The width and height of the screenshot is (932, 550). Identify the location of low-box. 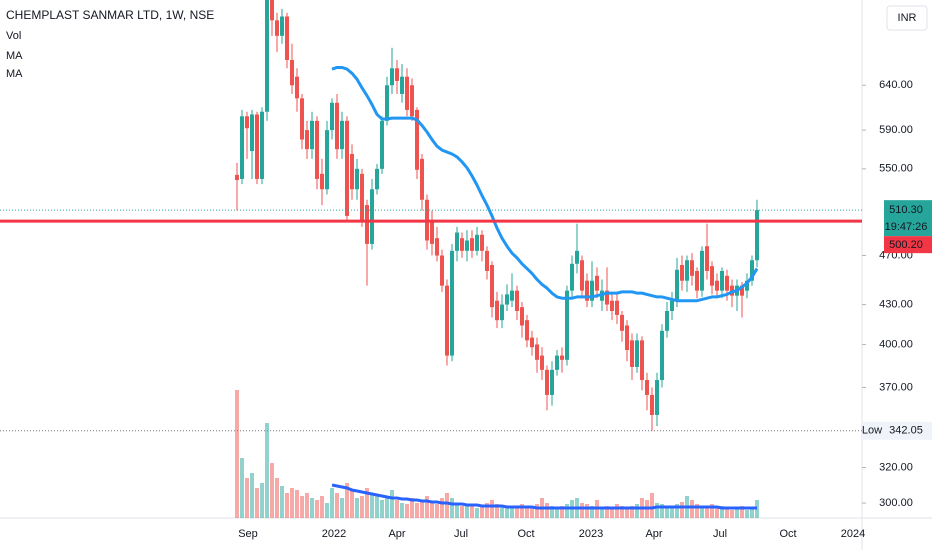
(897, 430).